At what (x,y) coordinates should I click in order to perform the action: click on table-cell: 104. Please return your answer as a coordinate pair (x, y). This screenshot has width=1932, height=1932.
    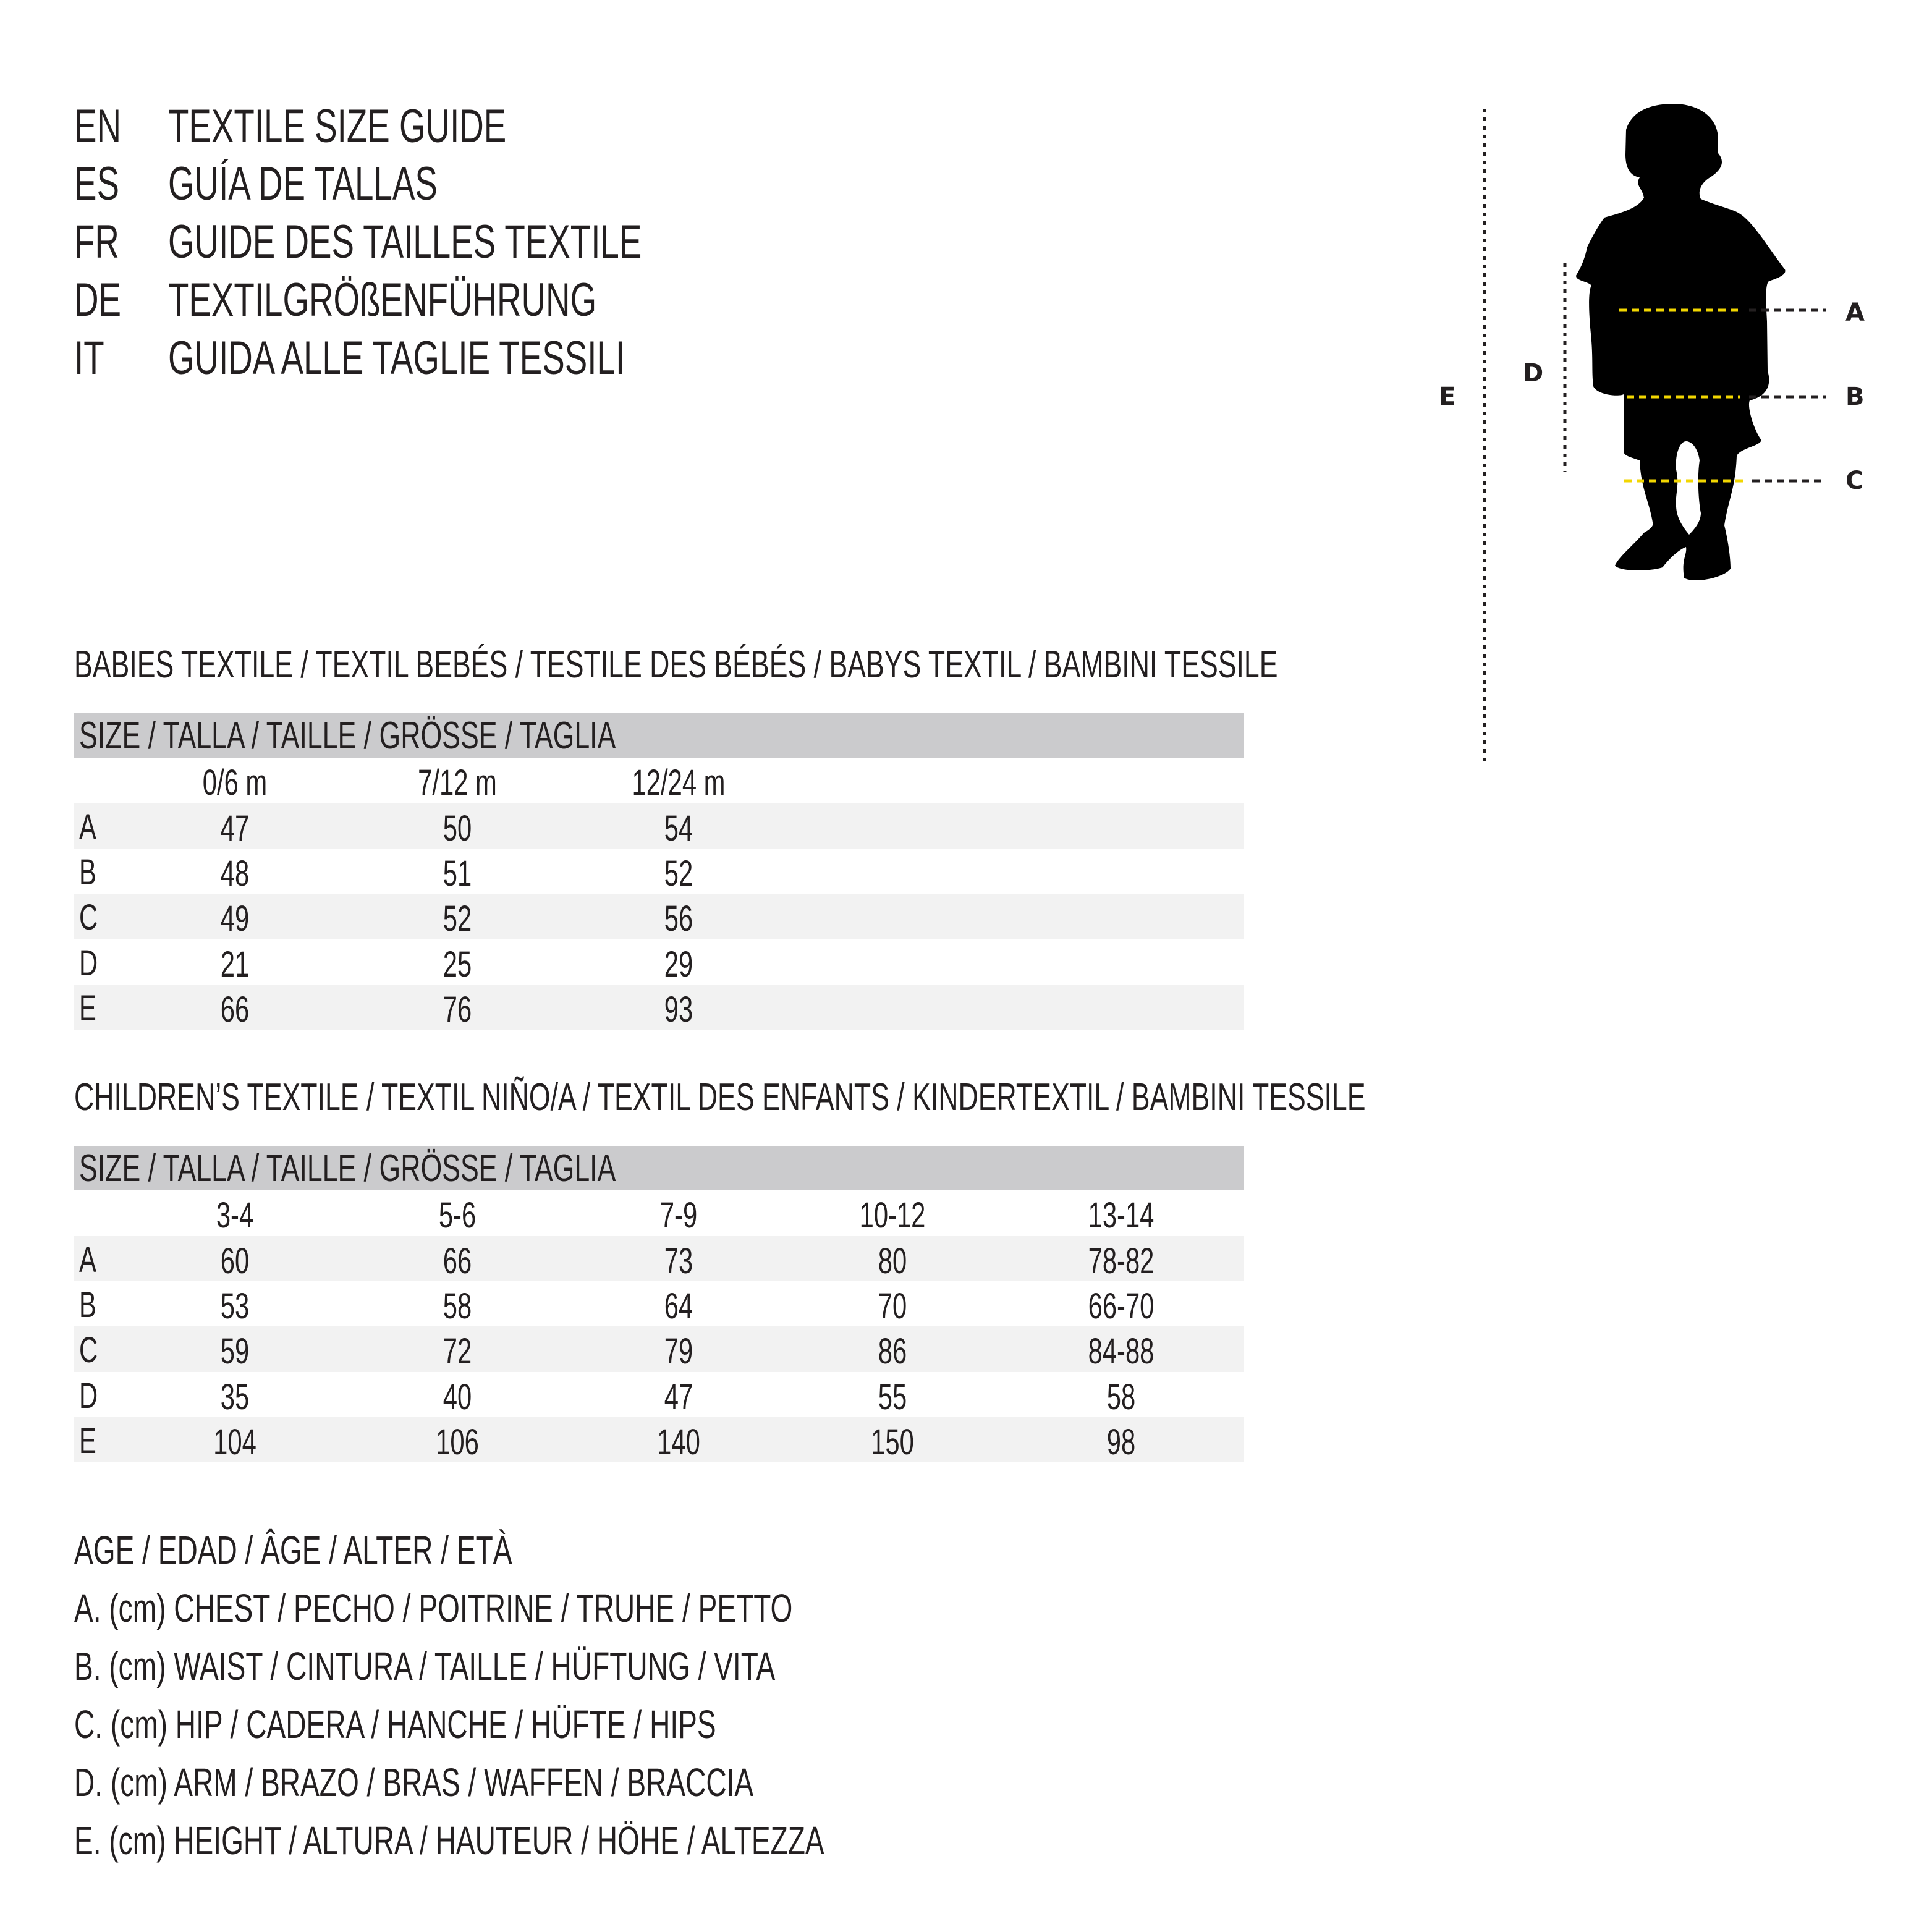
    Looking at the image, I should click on (234, 1441).